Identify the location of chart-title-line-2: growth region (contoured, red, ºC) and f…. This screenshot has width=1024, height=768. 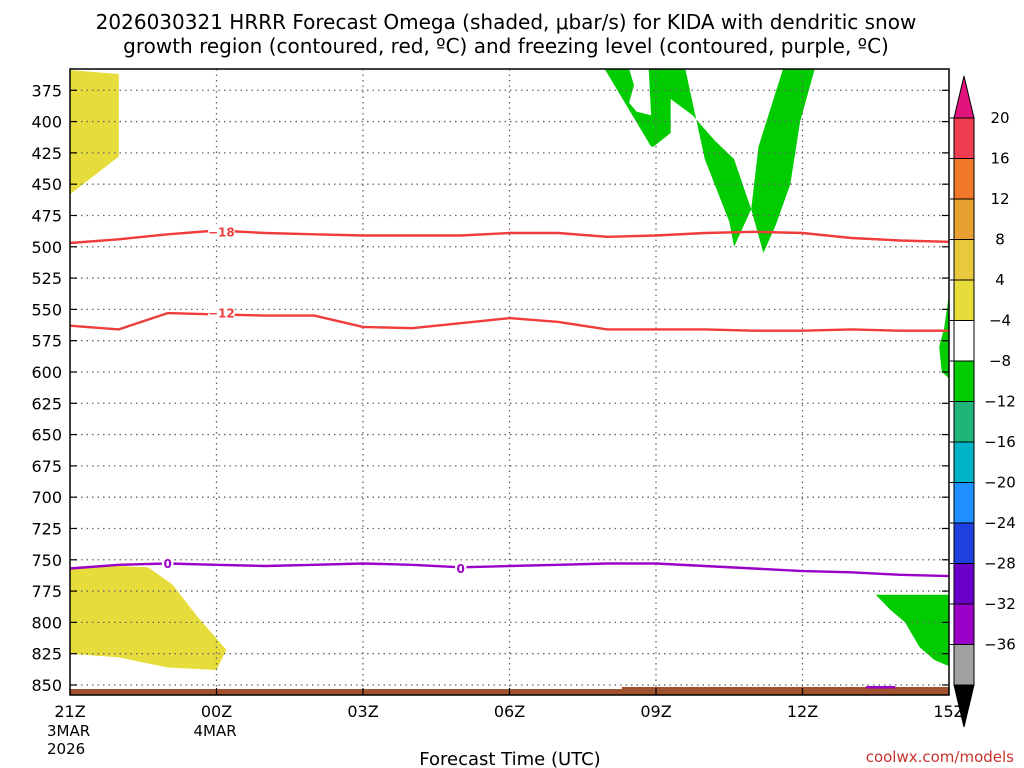
(506, 46).